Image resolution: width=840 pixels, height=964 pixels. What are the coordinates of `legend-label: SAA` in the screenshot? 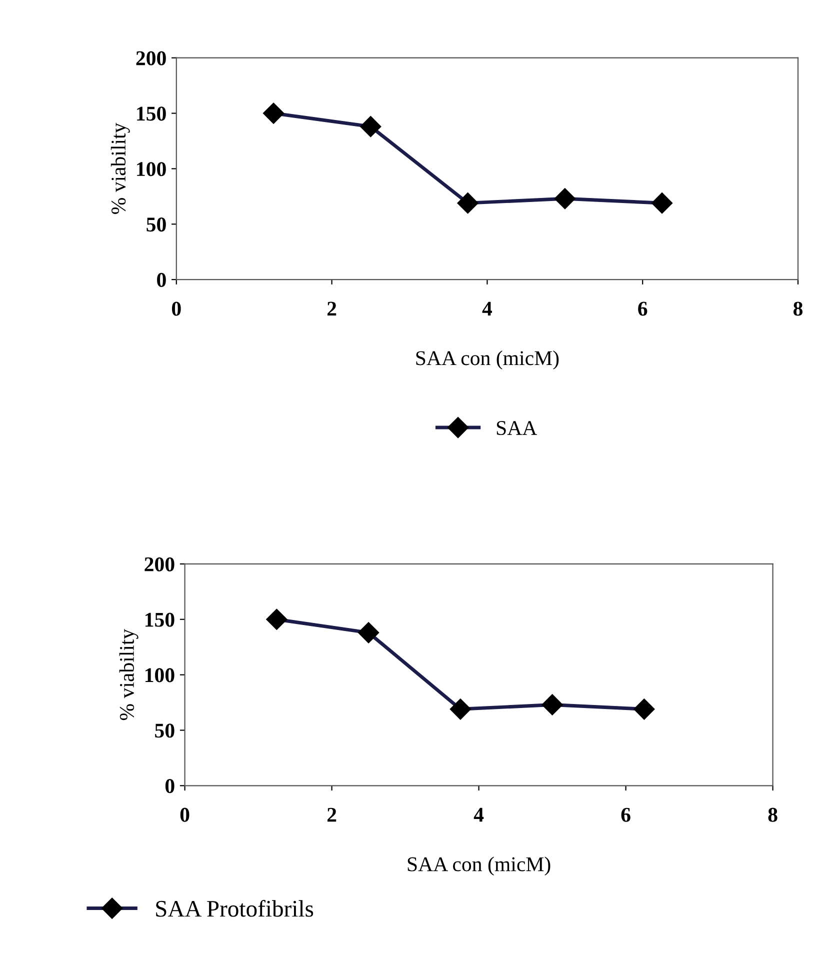 It's located at (517, 428).